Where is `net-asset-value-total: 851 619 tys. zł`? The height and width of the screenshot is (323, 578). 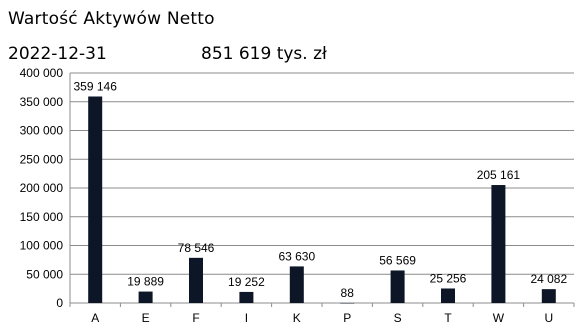
net-asset-value-total: 851 619 tys. zł is located at coordinates (264, 54).